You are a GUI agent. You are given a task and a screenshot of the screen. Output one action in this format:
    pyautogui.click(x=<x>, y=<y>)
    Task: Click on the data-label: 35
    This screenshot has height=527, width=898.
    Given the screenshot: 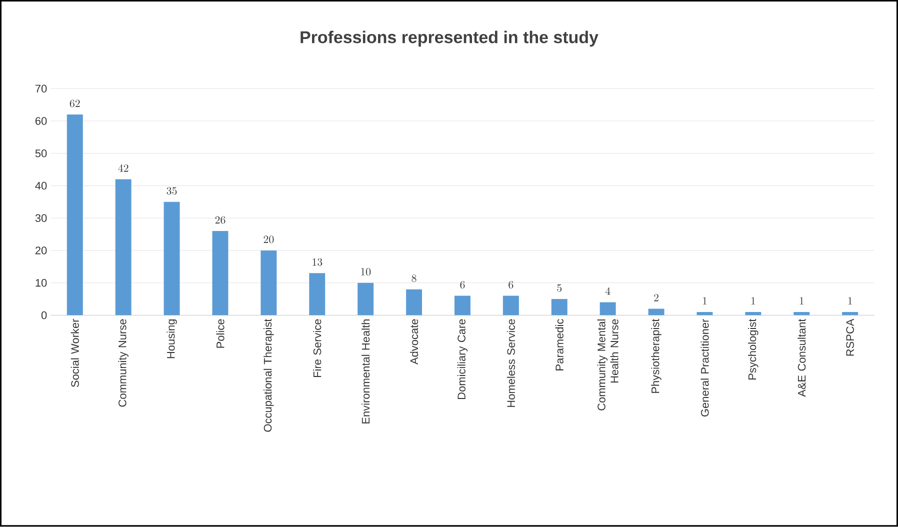 What is the action you would take?
    pyautogui.click(x=171, y=191)
    